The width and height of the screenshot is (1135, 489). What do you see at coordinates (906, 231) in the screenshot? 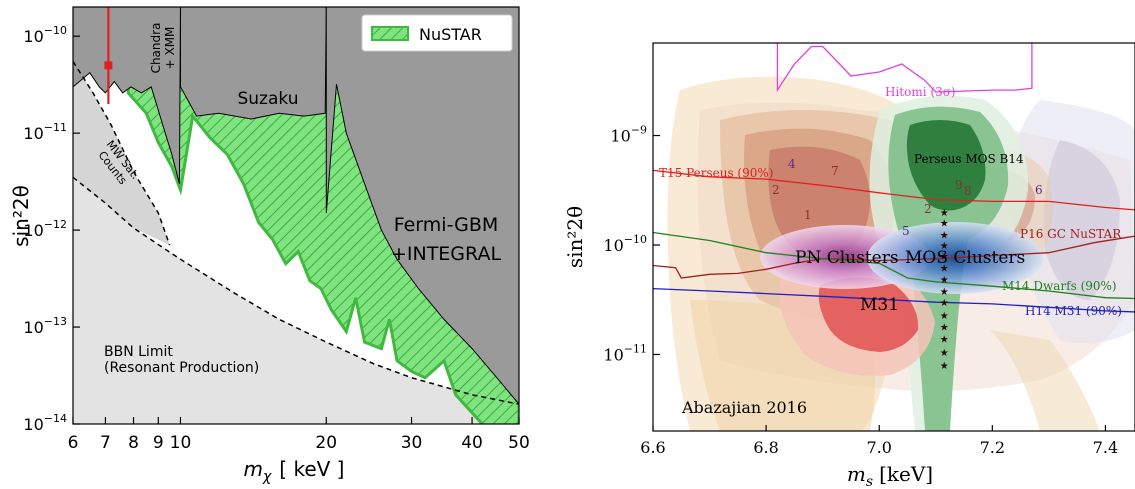
I see `contour-number: 5` at bounding box center [906, 231].